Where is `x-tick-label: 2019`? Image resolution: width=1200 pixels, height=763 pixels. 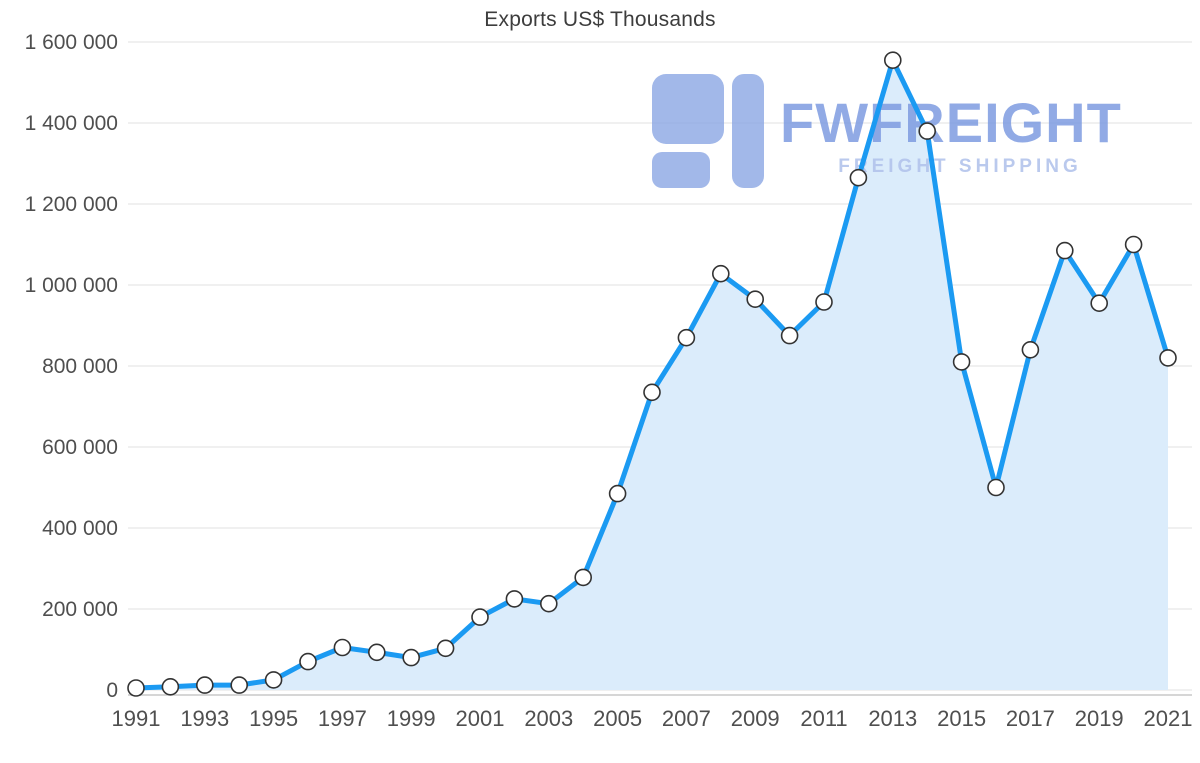 x-tick-label: 2019 is located at coordinates (1099, 718).